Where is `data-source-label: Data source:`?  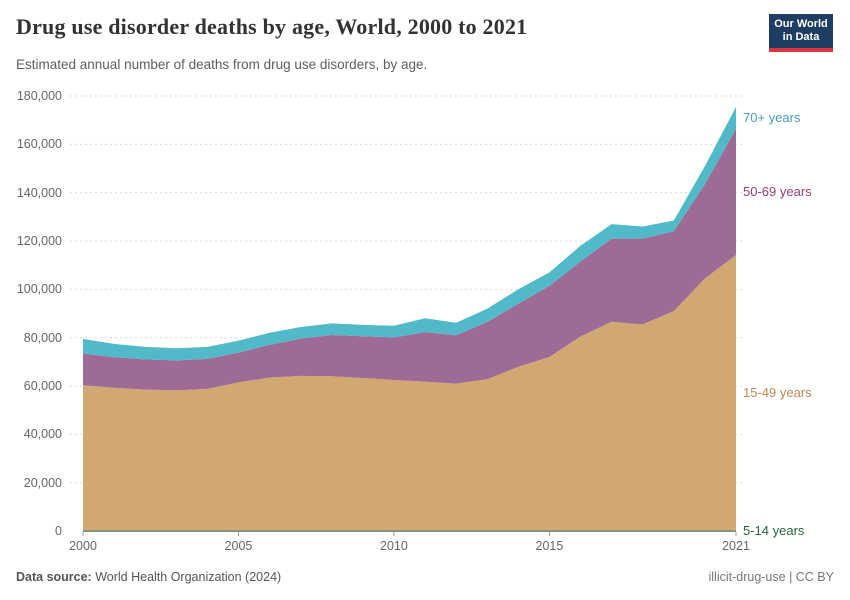
data-source-label: Data source: is located at coordinates (54, 577).